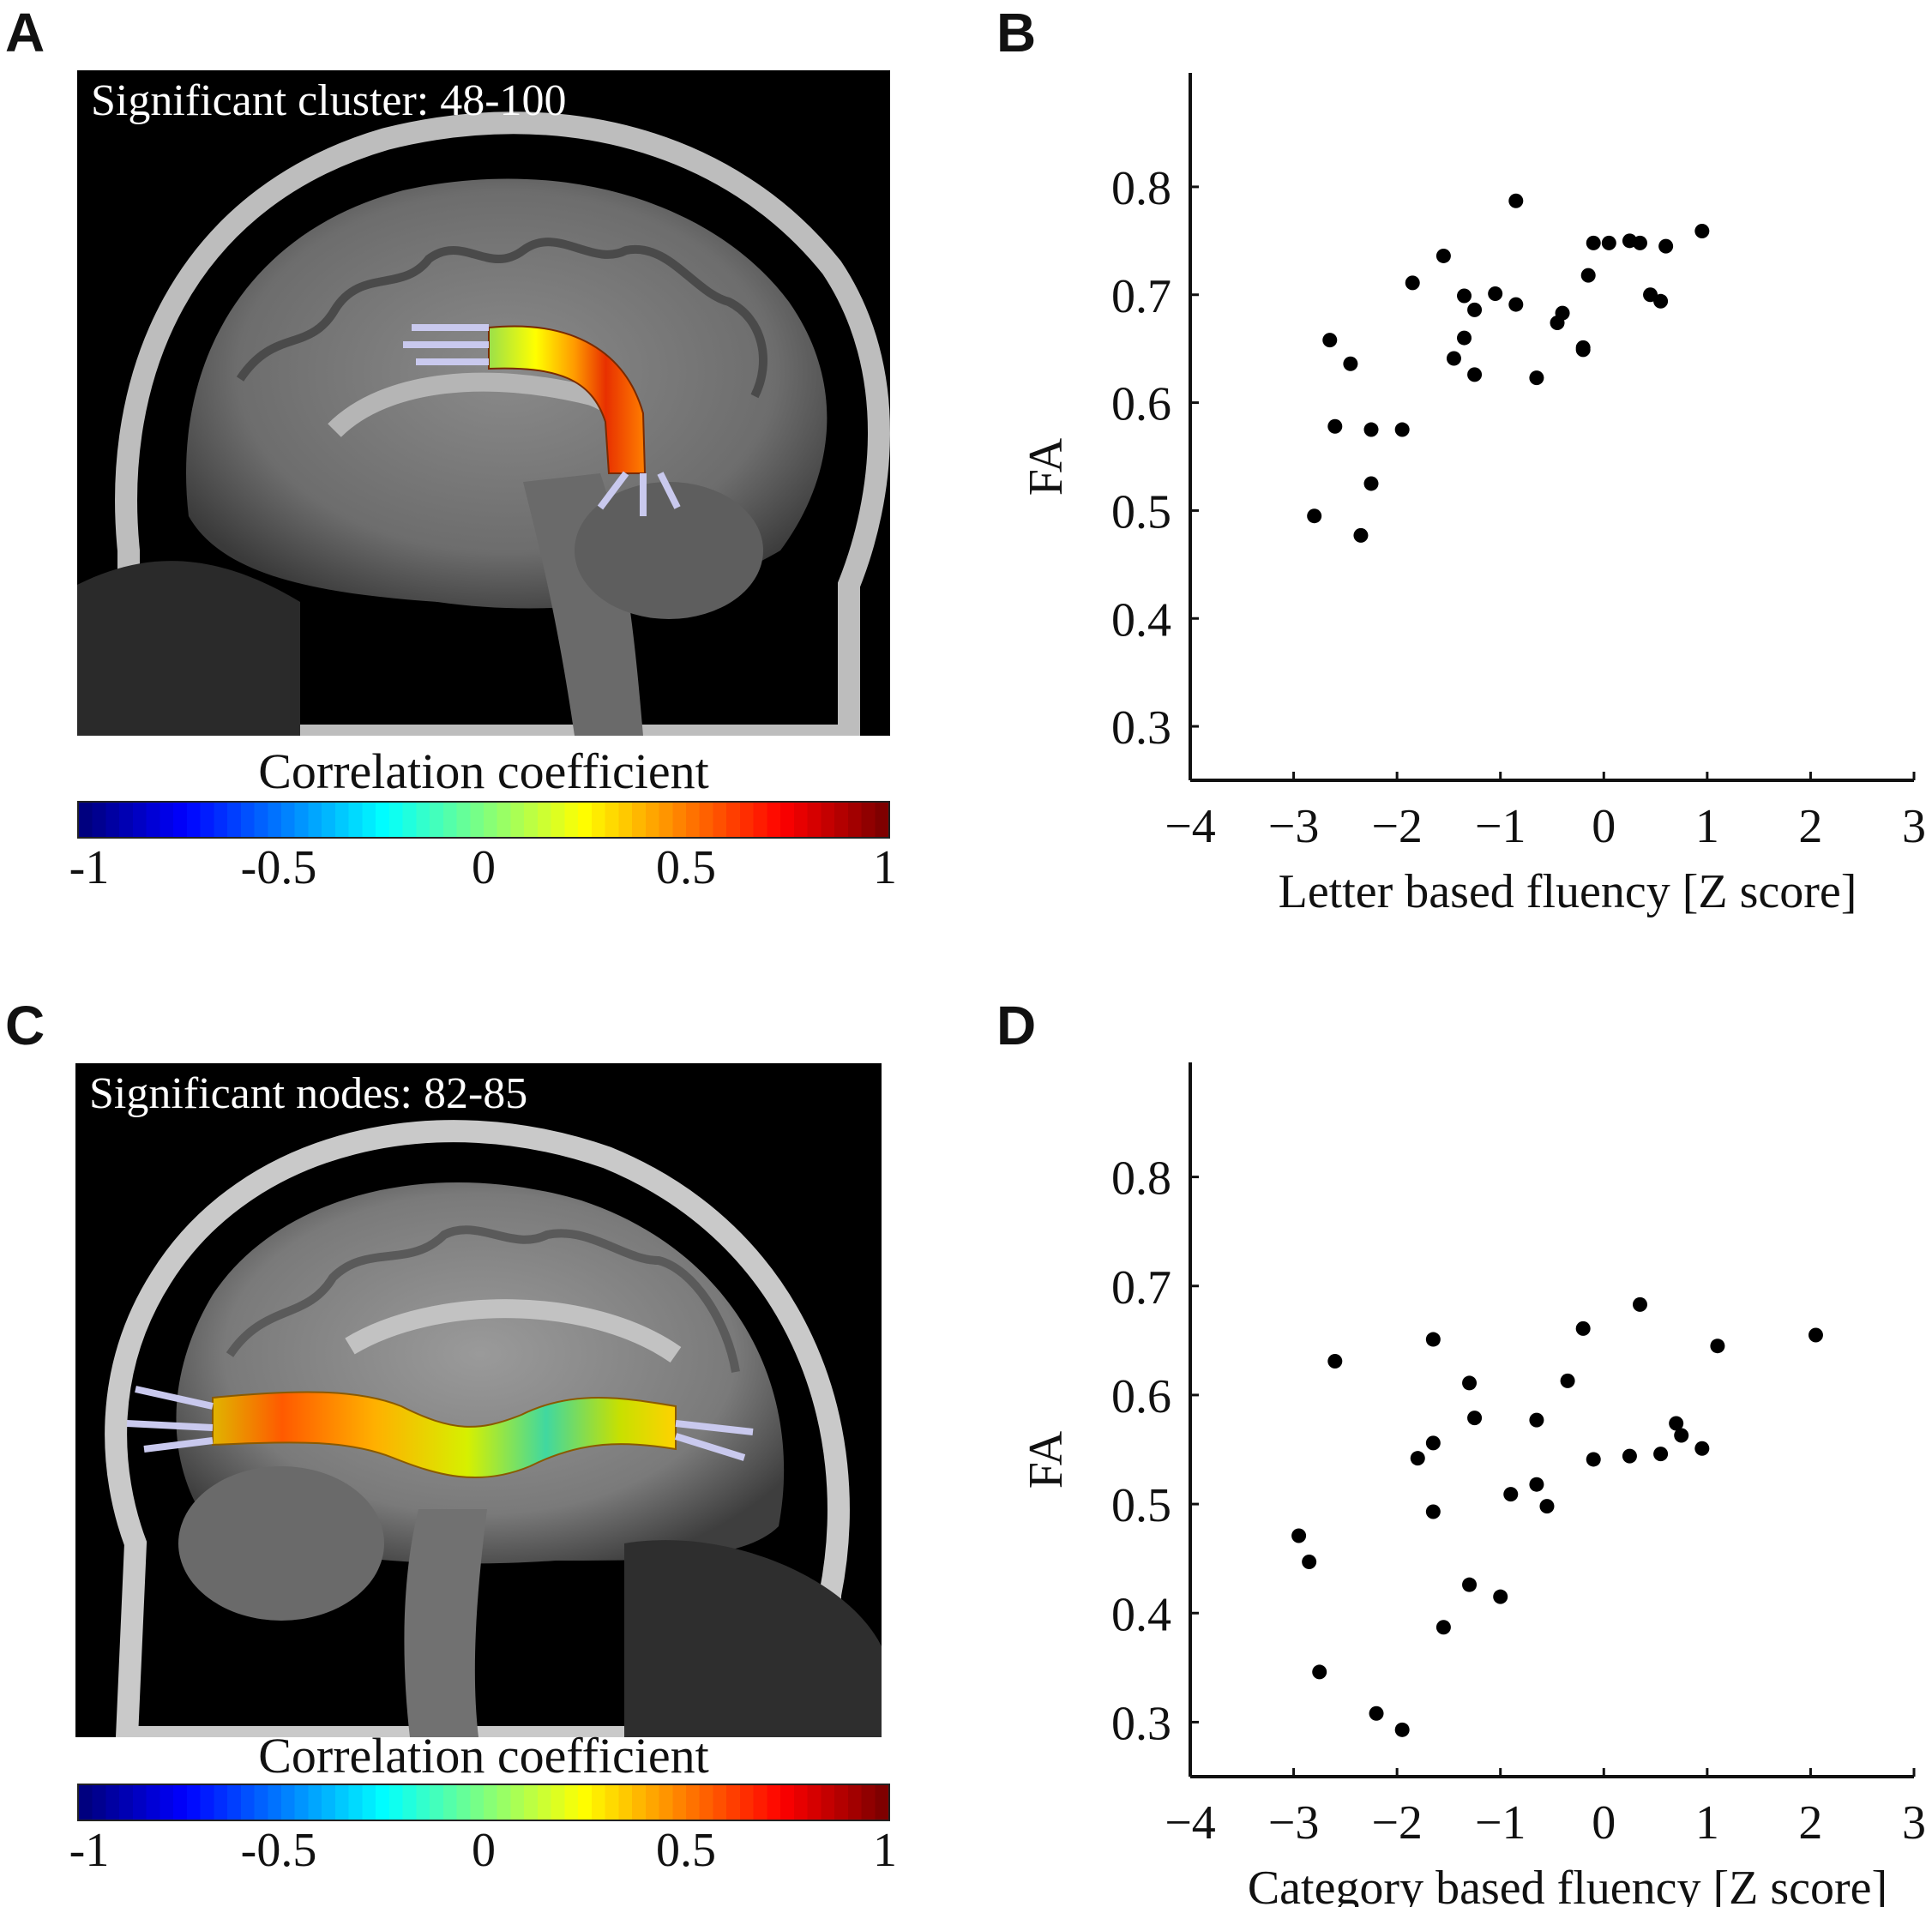 The image size is (1932, 1907). What do you see at coordinates (1016, 1025) in the screenshot?
I see `panel-d-letter: D` at bounding box center [1016, 1025].